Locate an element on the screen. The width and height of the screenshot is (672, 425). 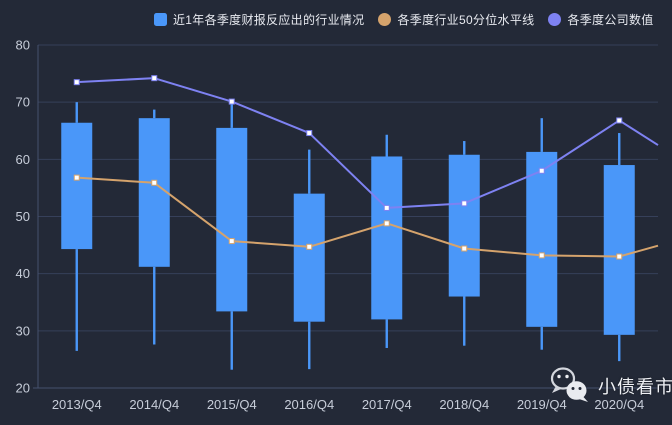
svg-text: 60 is located at coordinates (23, 159).